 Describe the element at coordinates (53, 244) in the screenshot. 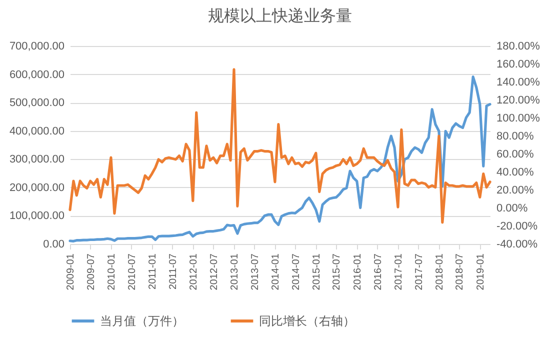

I see `y-tick-label: 0.00` at that location.